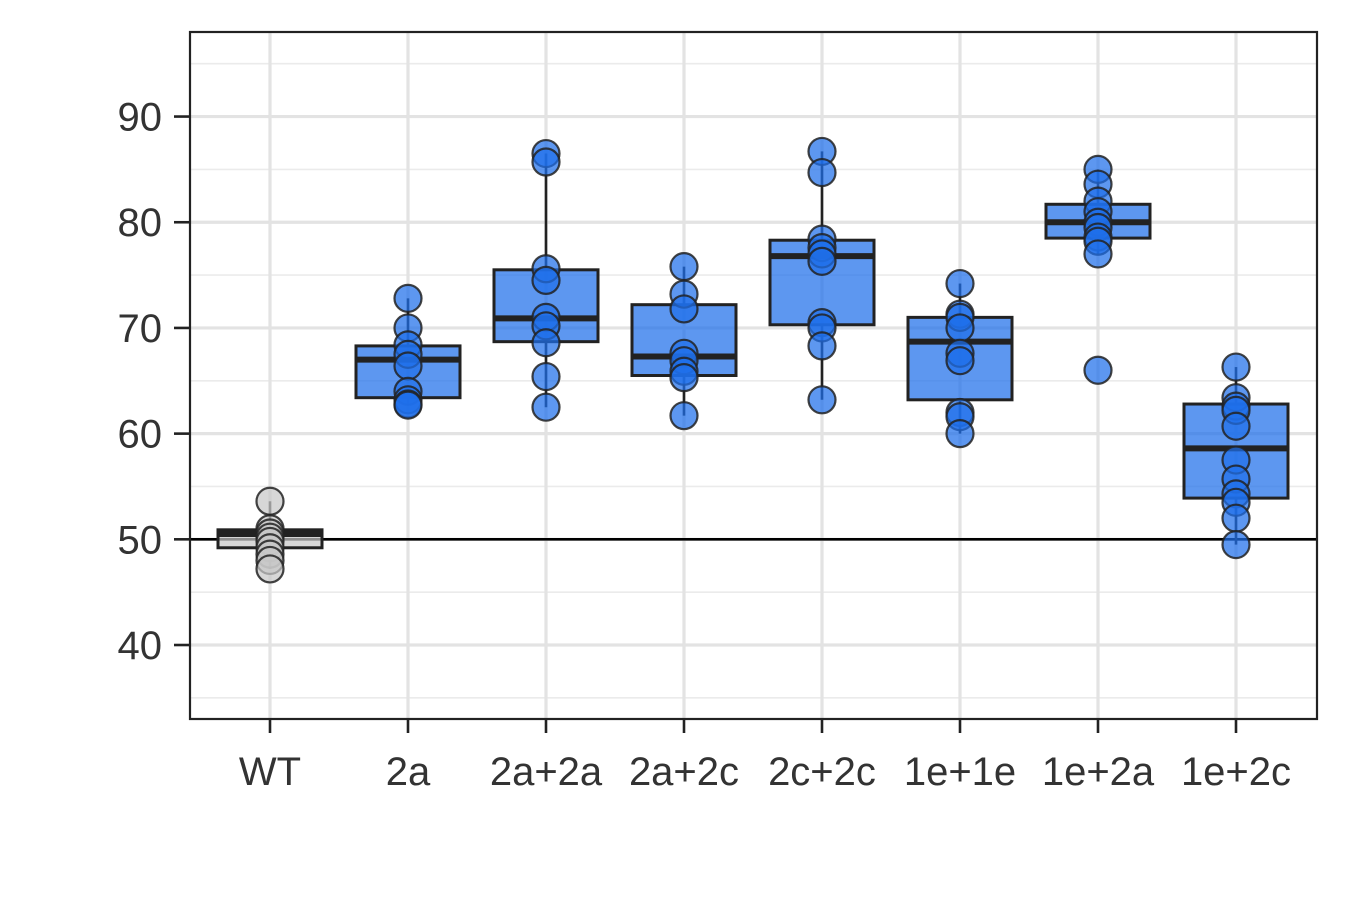 The width and height of the screenshot is (1350, 900). I want to click on x-tick-label: WT, so click(270, 772).